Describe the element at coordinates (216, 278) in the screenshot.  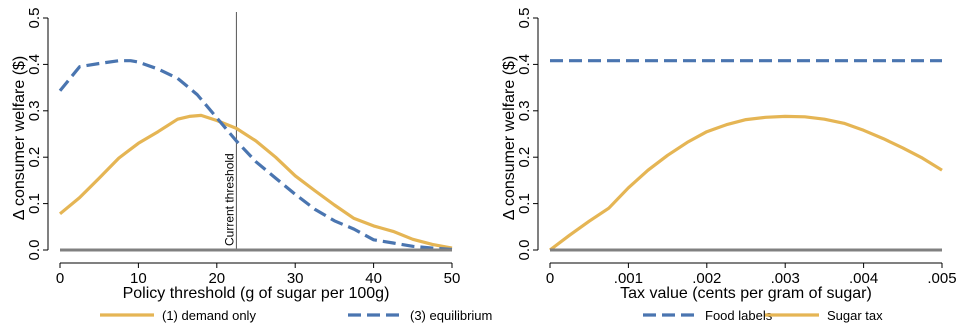
I see `x-tick-label: 20` at that location.